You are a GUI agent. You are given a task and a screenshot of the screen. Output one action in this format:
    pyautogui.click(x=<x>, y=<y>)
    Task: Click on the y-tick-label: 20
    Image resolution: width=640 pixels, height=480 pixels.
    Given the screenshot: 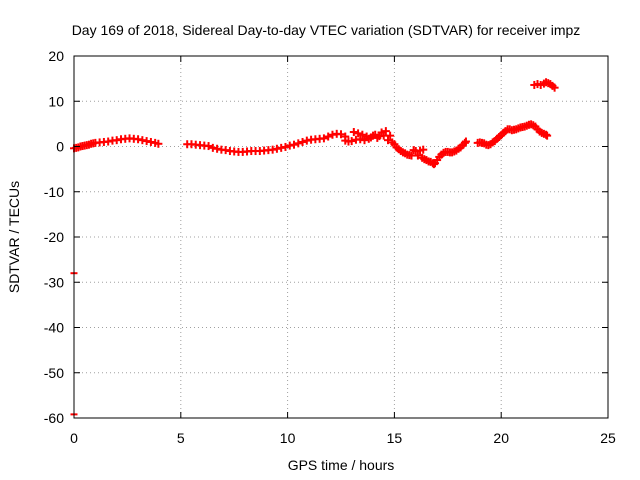 What is the action you would take?
    pyautogui.click(x=56, y=56)
    